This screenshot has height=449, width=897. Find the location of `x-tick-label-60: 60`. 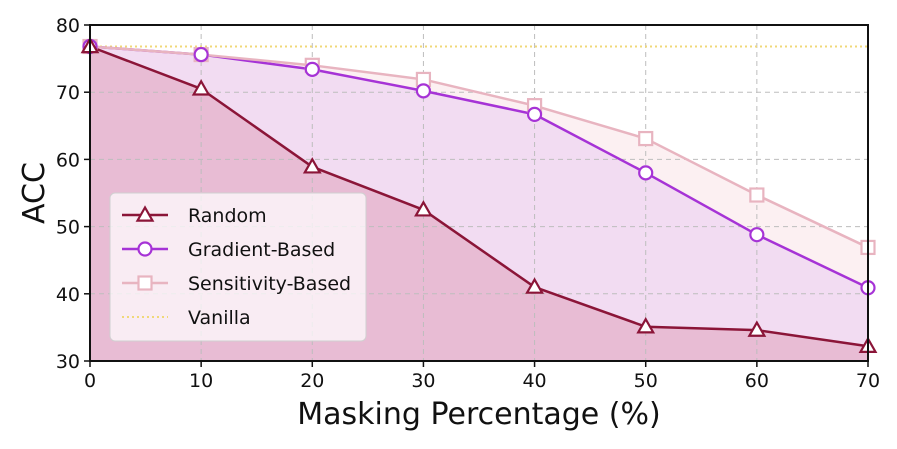

x-tick-label-60: 60 is located at coordinates (757, 381).